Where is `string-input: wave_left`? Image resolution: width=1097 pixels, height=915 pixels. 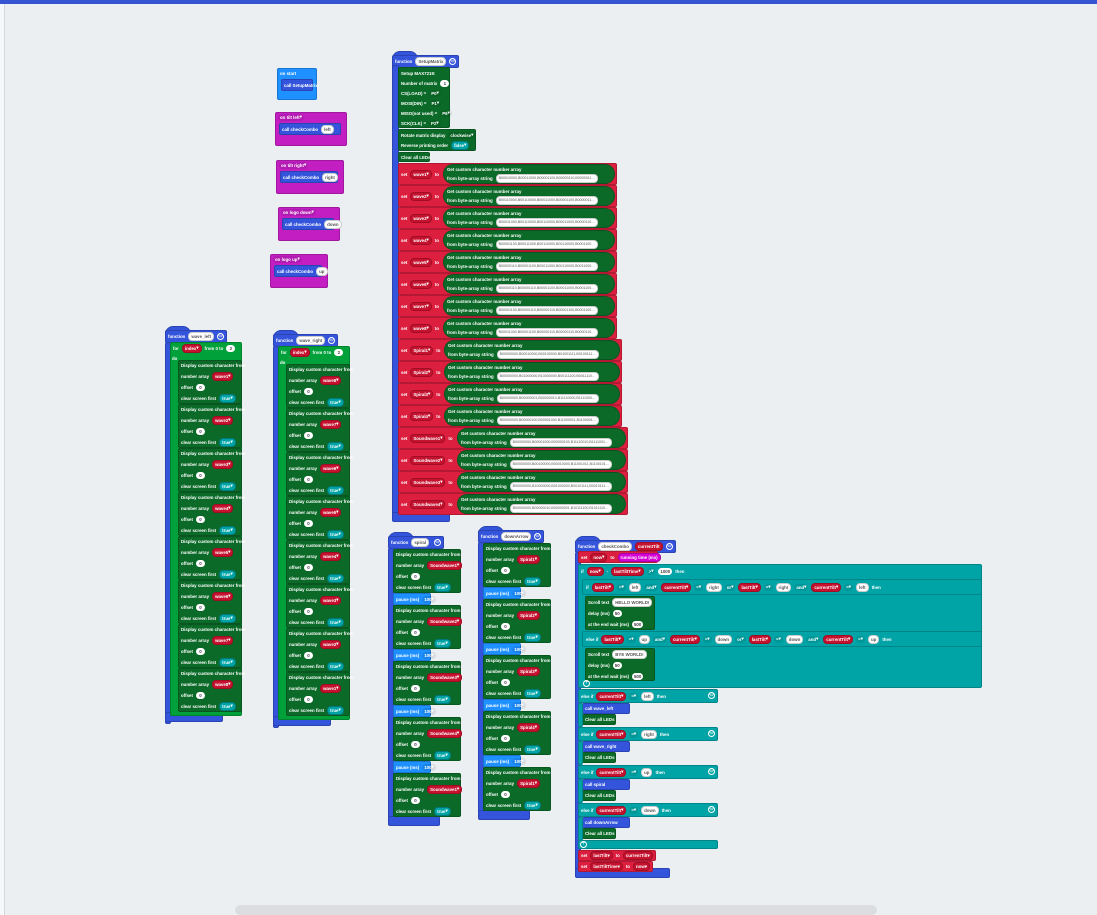
string-input: wave_left is located at coordinates (201, 336).